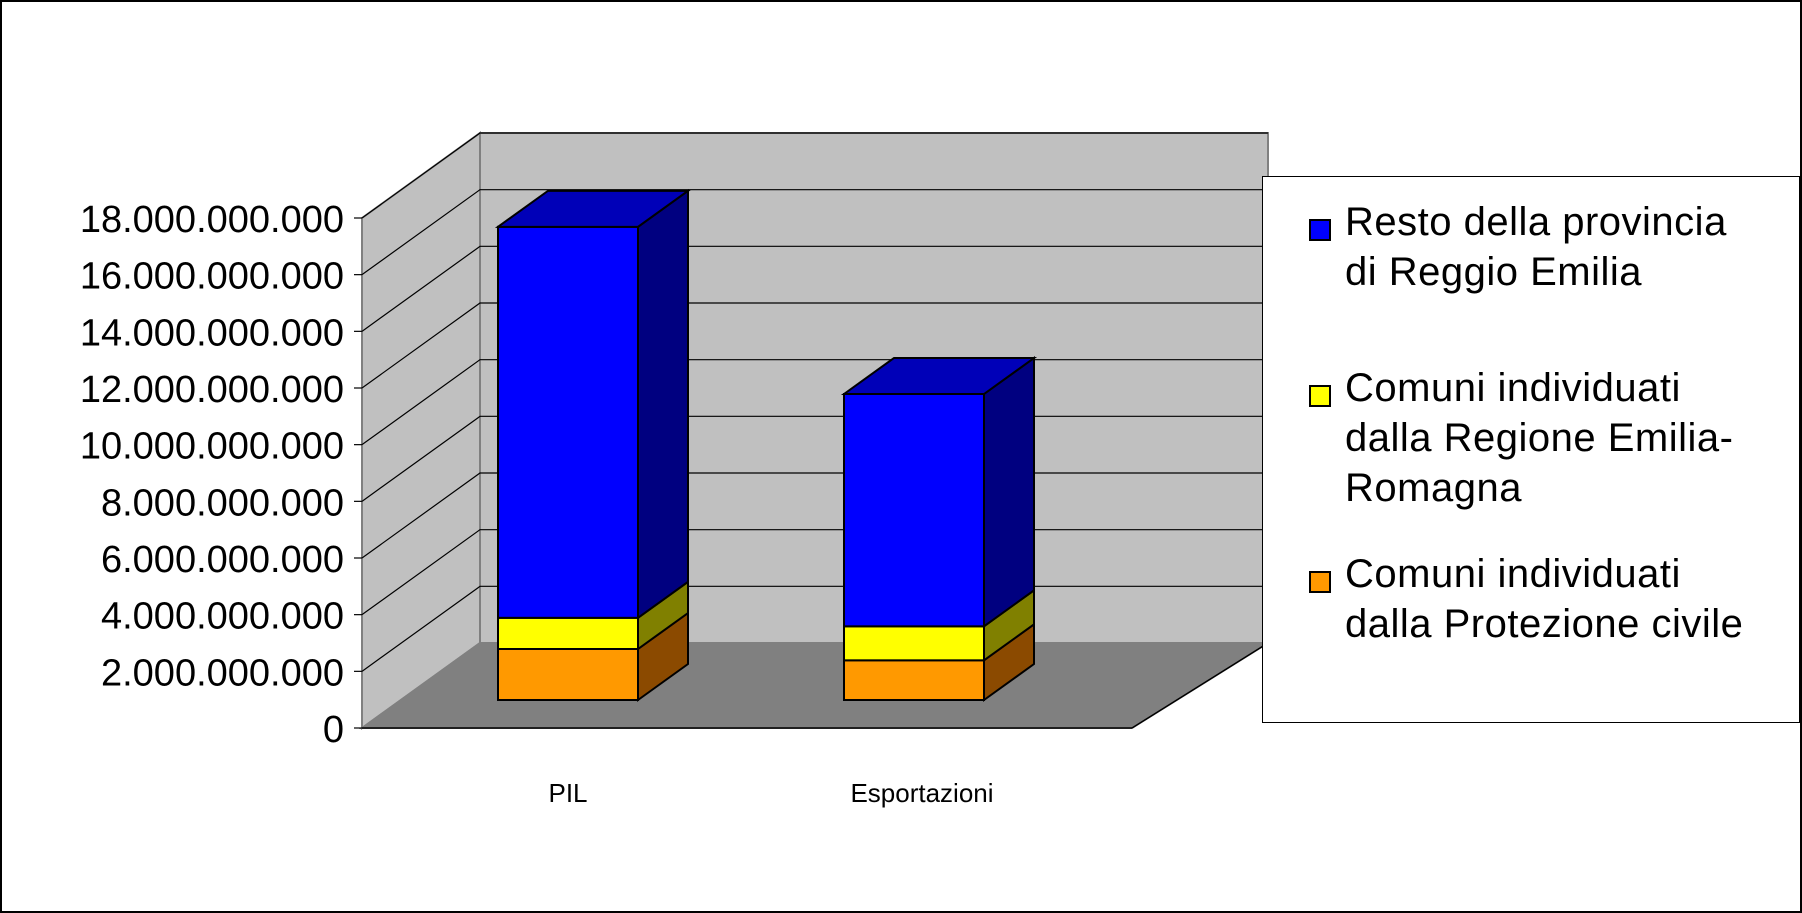 The image size is (1802, 913). Describe the element at coordinates (1433, 488) in the screenshot. I see `legend-label-line: Romagna` at that location.